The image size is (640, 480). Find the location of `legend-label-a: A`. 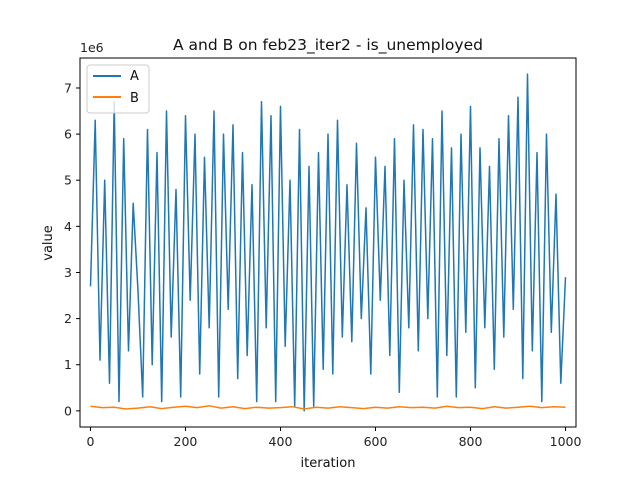

legend-label-a: A is located at coordinates (134, 76).